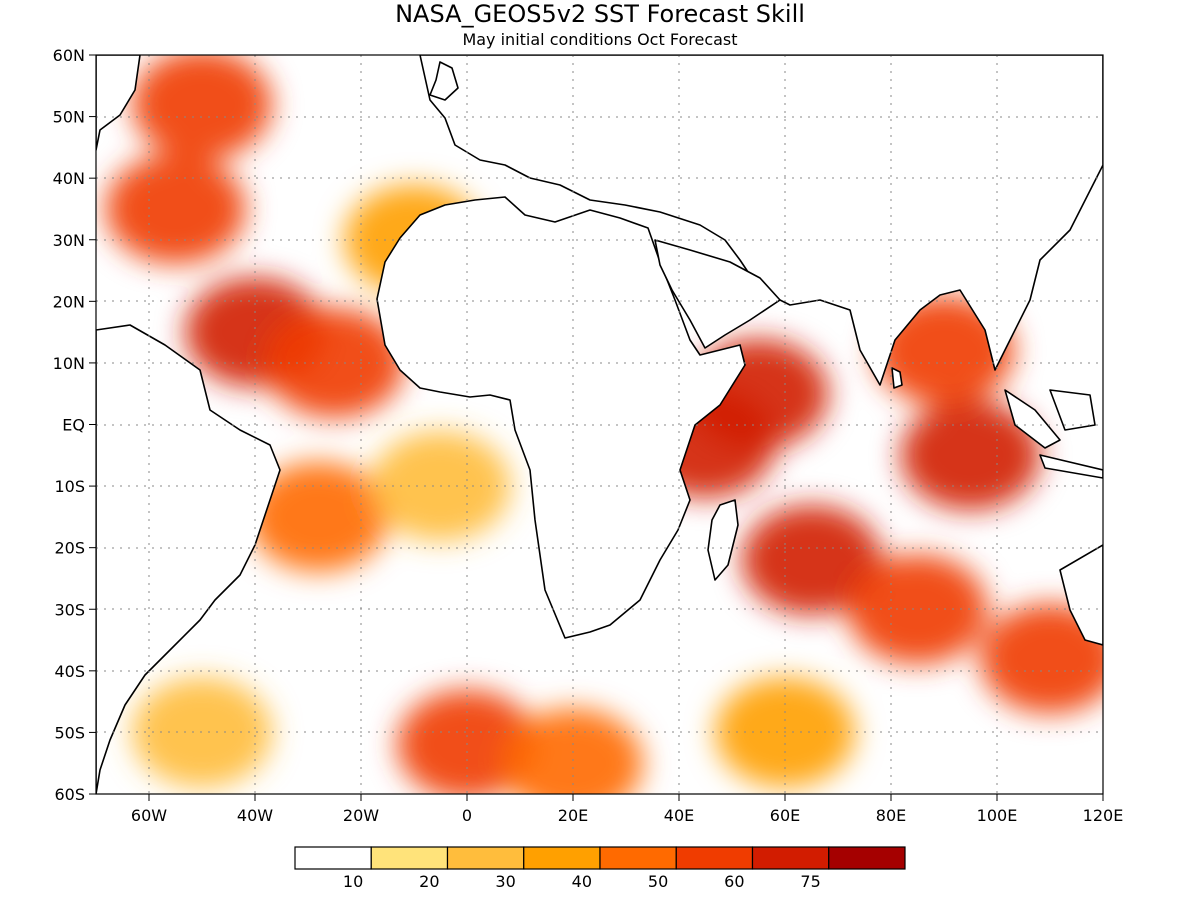 The width and height of the screenshot is (1200, 900). Describe the element at coordinates (717, 294) in the screenshot. I see `continent-arabia` at that location.